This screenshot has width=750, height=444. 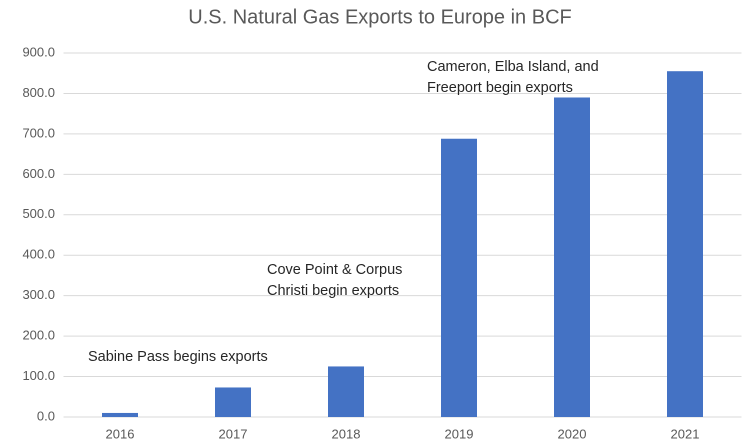 I want to click on x-tick-label: 2019, so click(x=459, y=433).